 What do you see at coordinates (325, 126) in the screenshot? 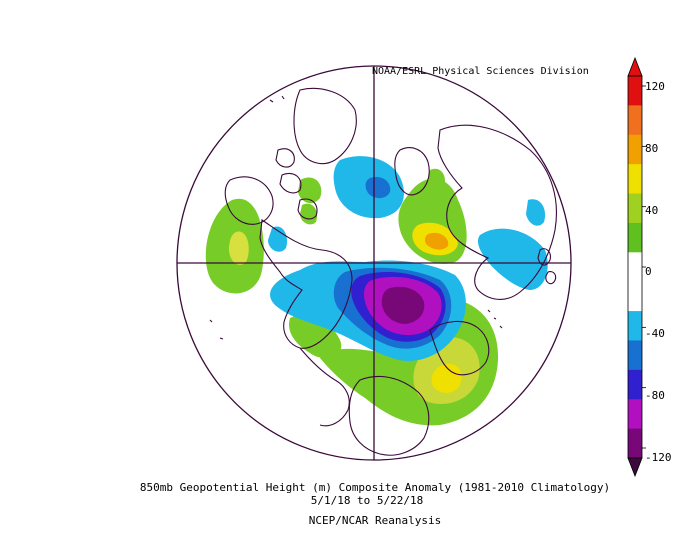
I see `coastline-greenland` at bounding box center [325, 126].